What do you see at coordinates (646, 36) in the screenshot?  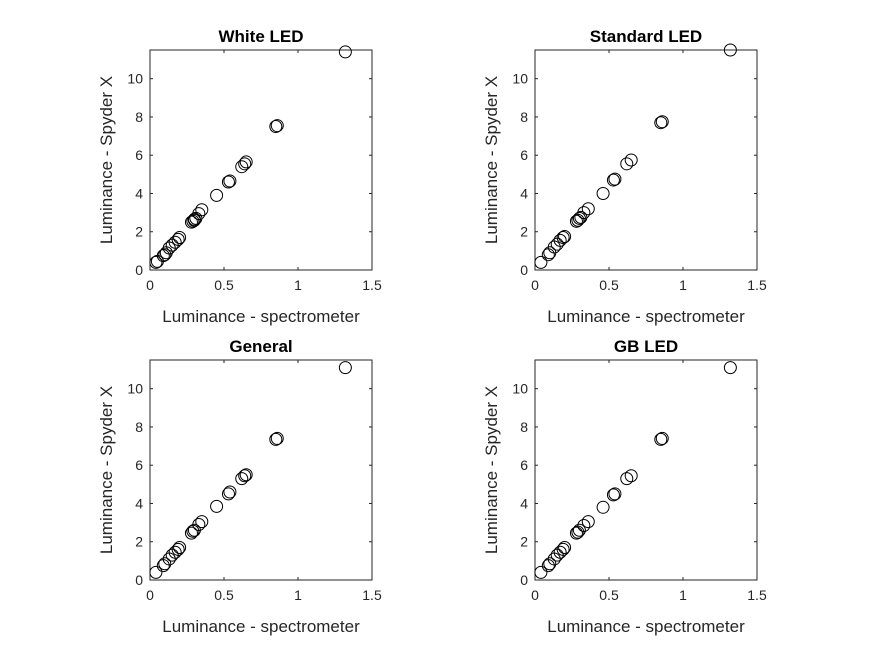 I see `chart-title: Standard LED` at bounding box center [646, 36].